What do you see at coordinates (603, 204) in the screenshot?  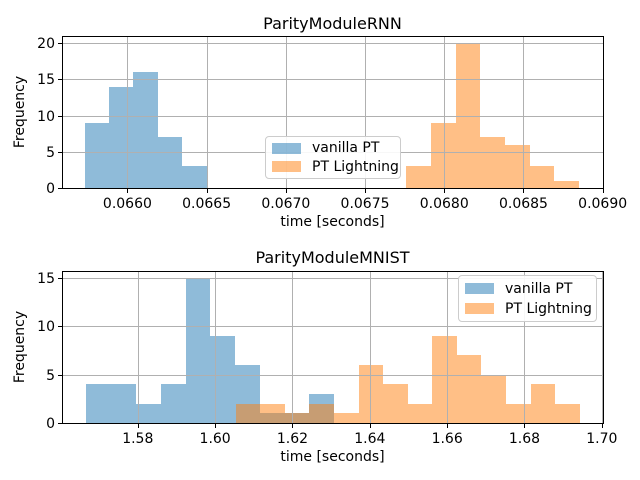 I see `x-tick-label: 0.0690` at bounding box center [603, 204].